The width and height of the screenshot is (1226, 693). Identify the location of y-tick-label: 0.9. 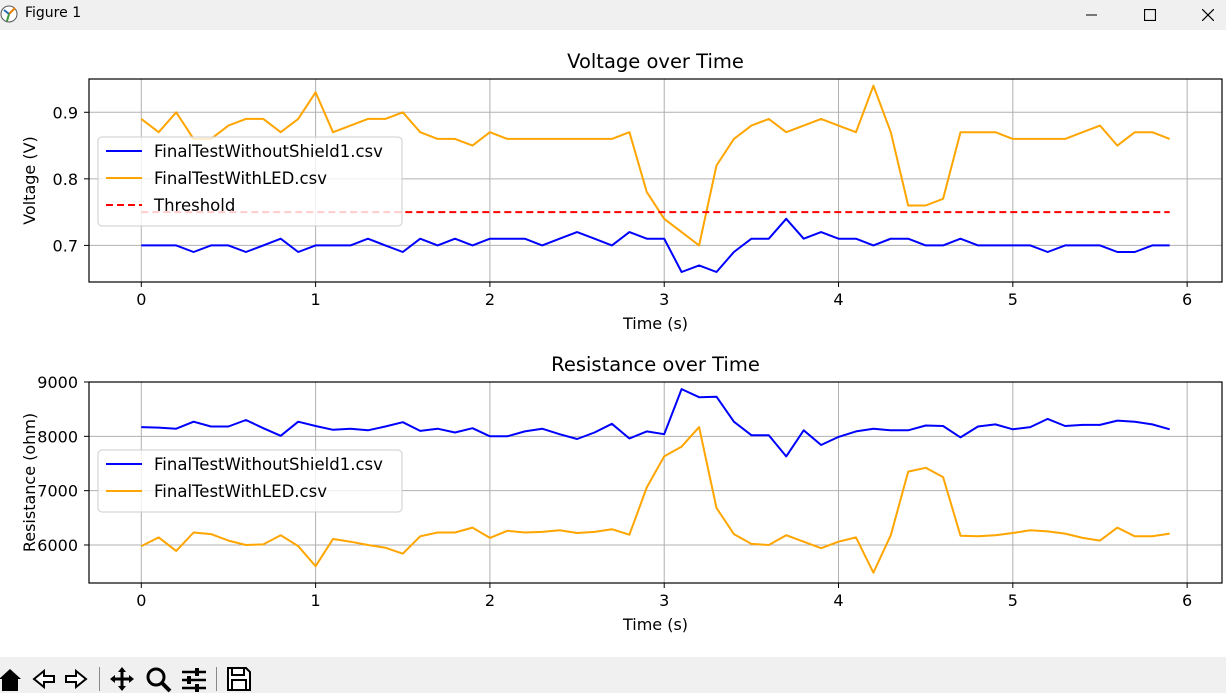
(65, 112).